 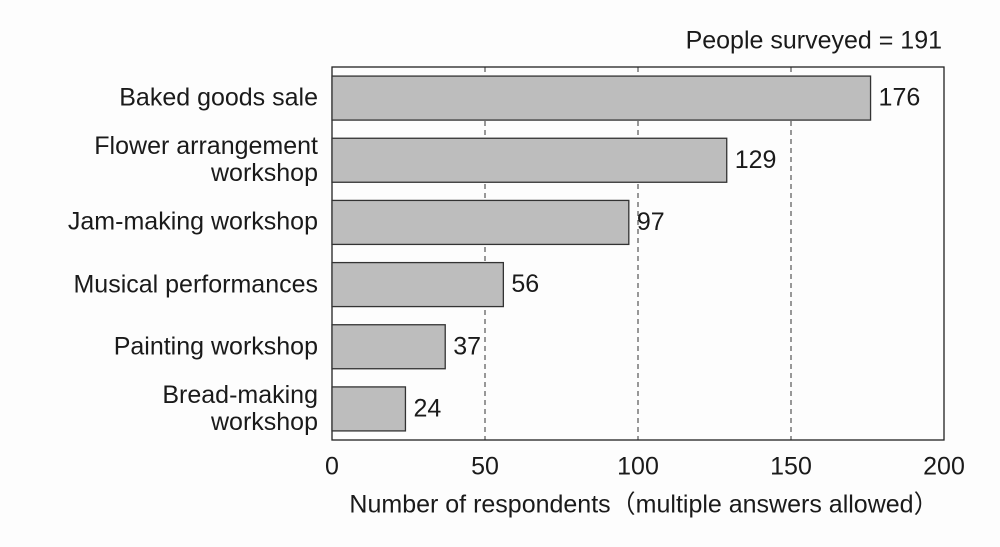 I want to click on value-label: 56, so click(x=525, y=284).